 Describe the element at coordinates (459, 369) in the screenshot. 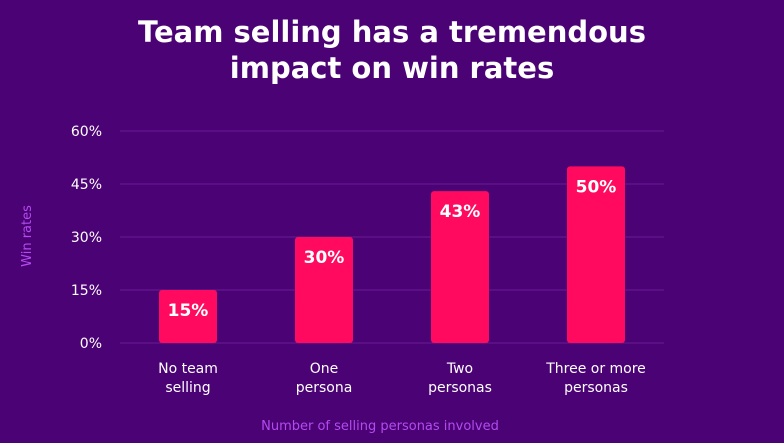

I see `x-category-label: Two` at that location.